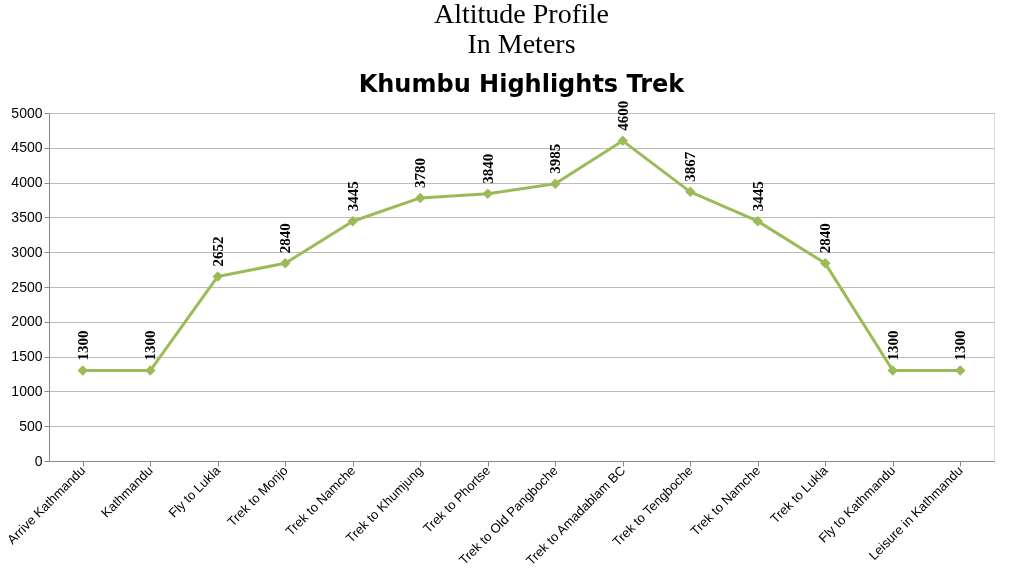 This screenshot has width=1024, height=587. What do you see at coordinates (27, 251) in the screenshot?
I see `y-tick-label: 3000` at bounding box center [27, 251].